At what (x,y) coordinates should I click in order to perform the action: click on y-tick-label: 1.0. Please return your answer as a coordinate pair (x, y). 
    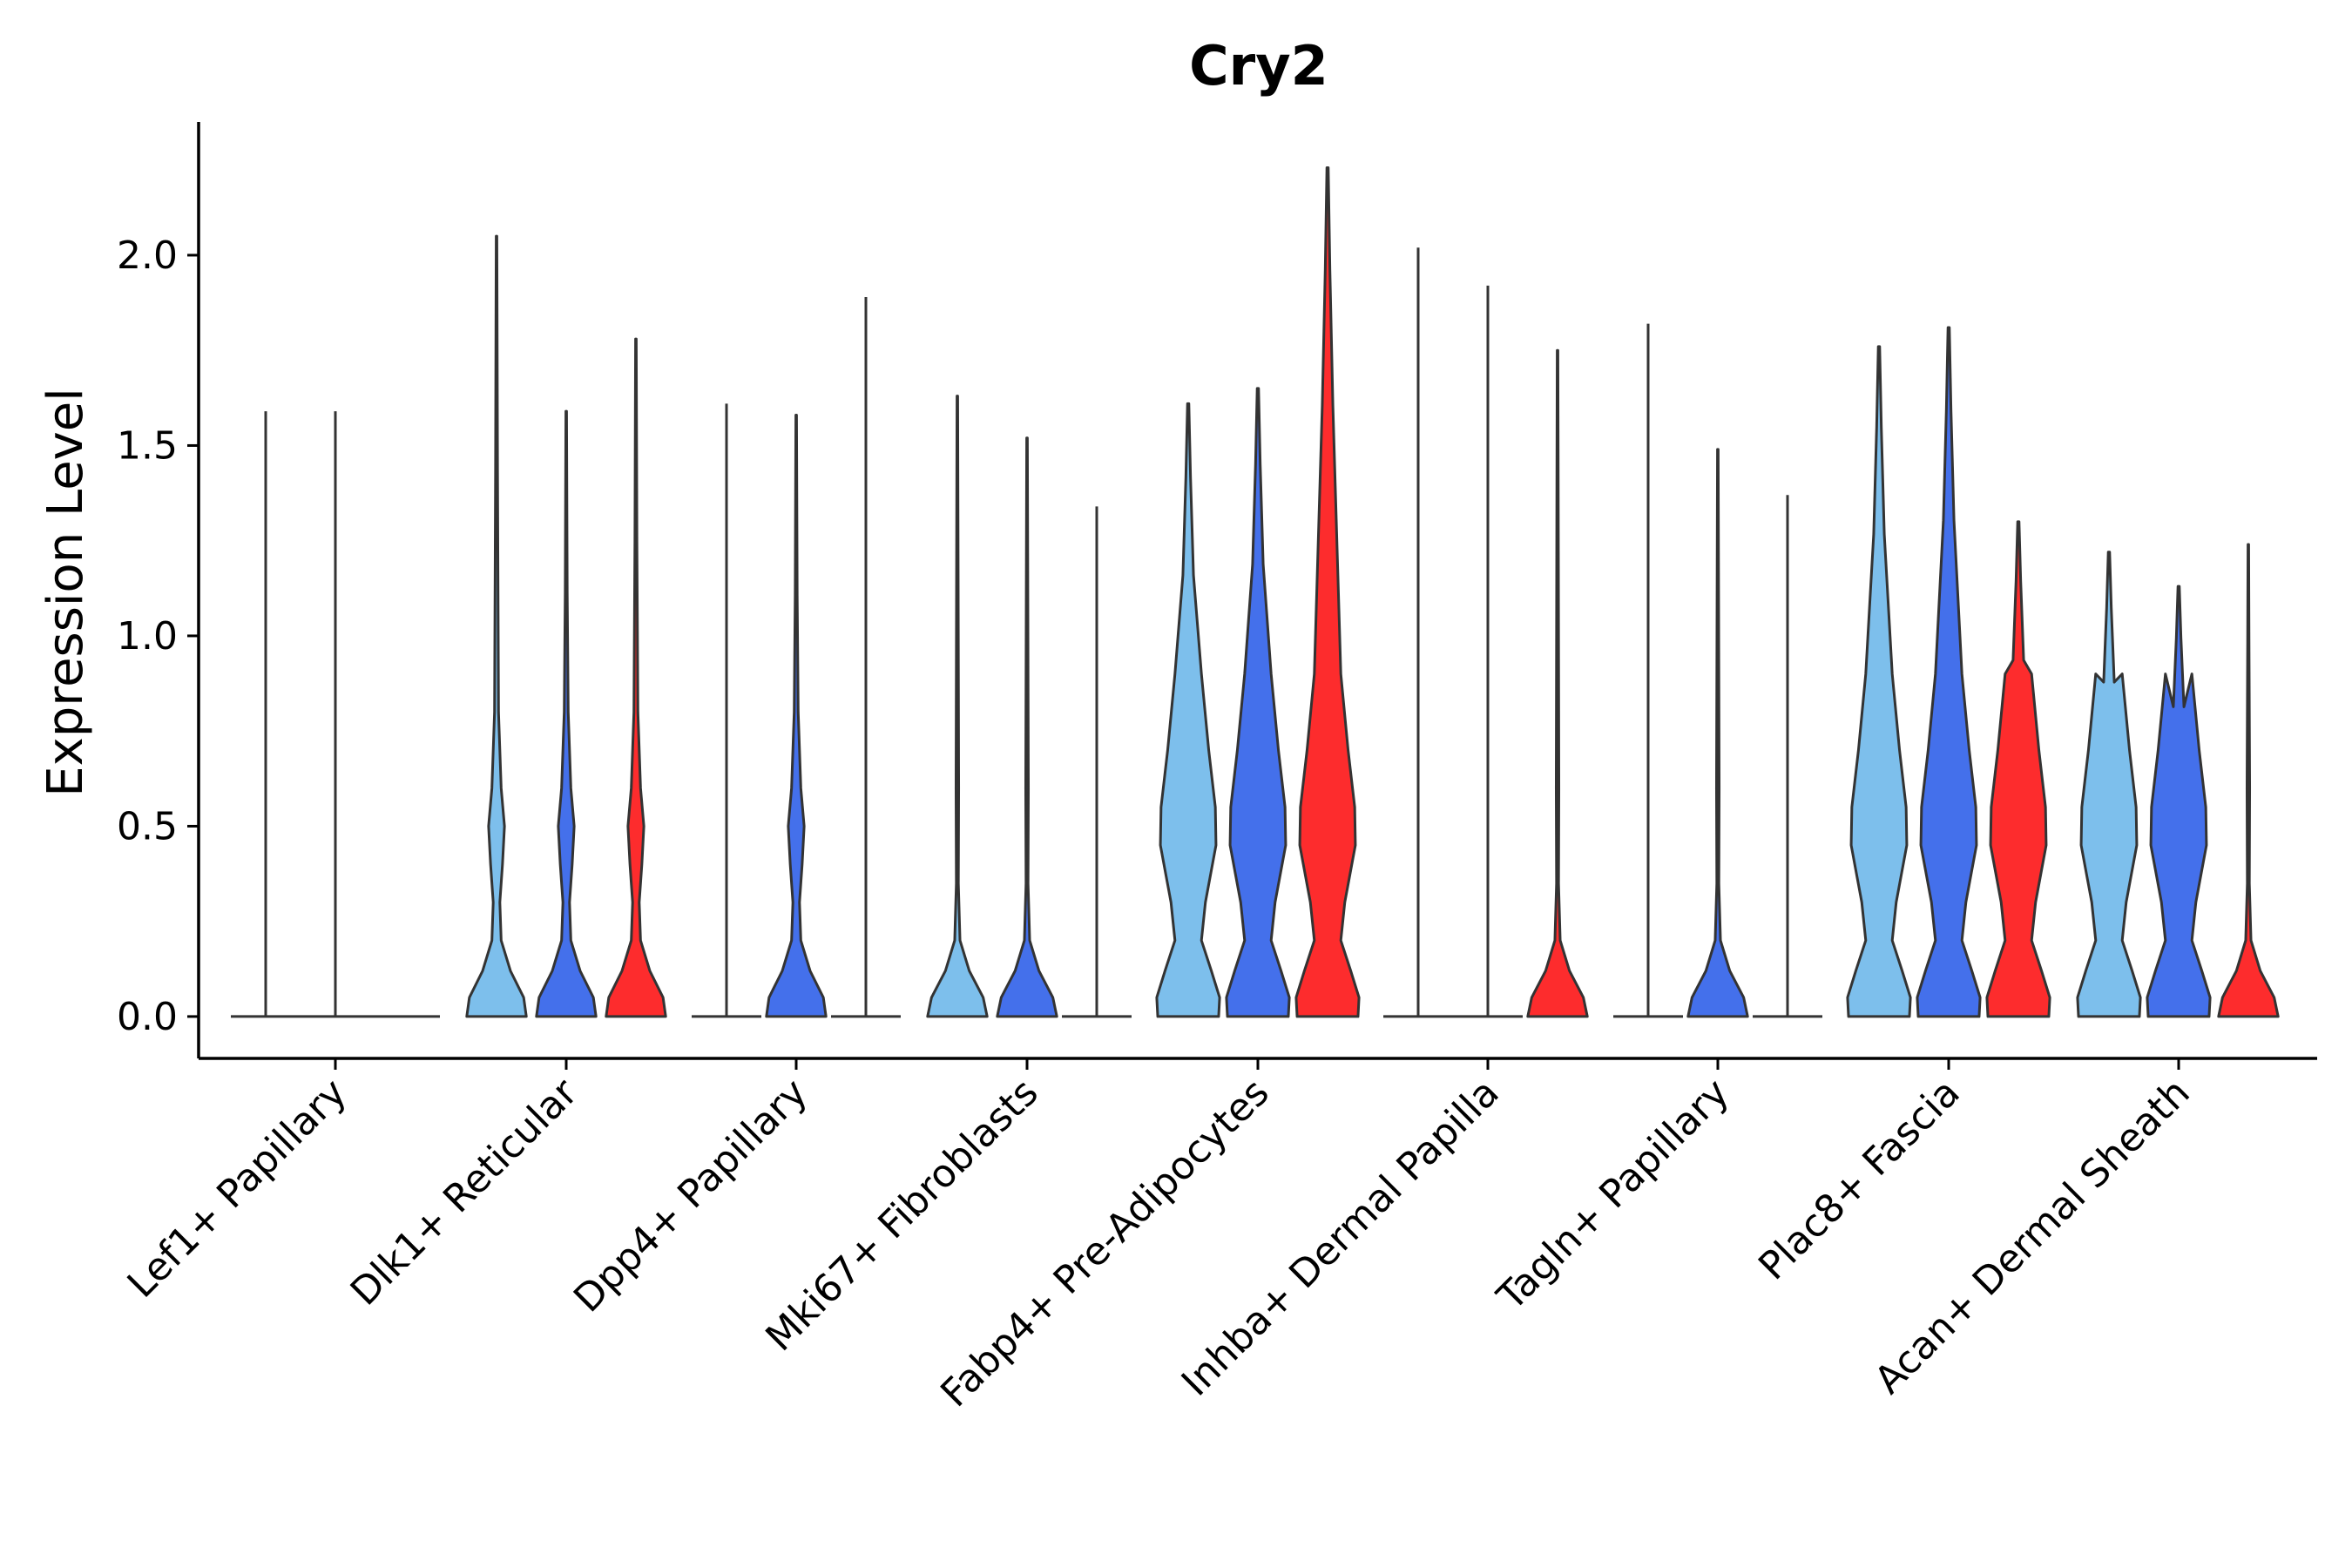
    Looking at the image, I should click on (147, 636).